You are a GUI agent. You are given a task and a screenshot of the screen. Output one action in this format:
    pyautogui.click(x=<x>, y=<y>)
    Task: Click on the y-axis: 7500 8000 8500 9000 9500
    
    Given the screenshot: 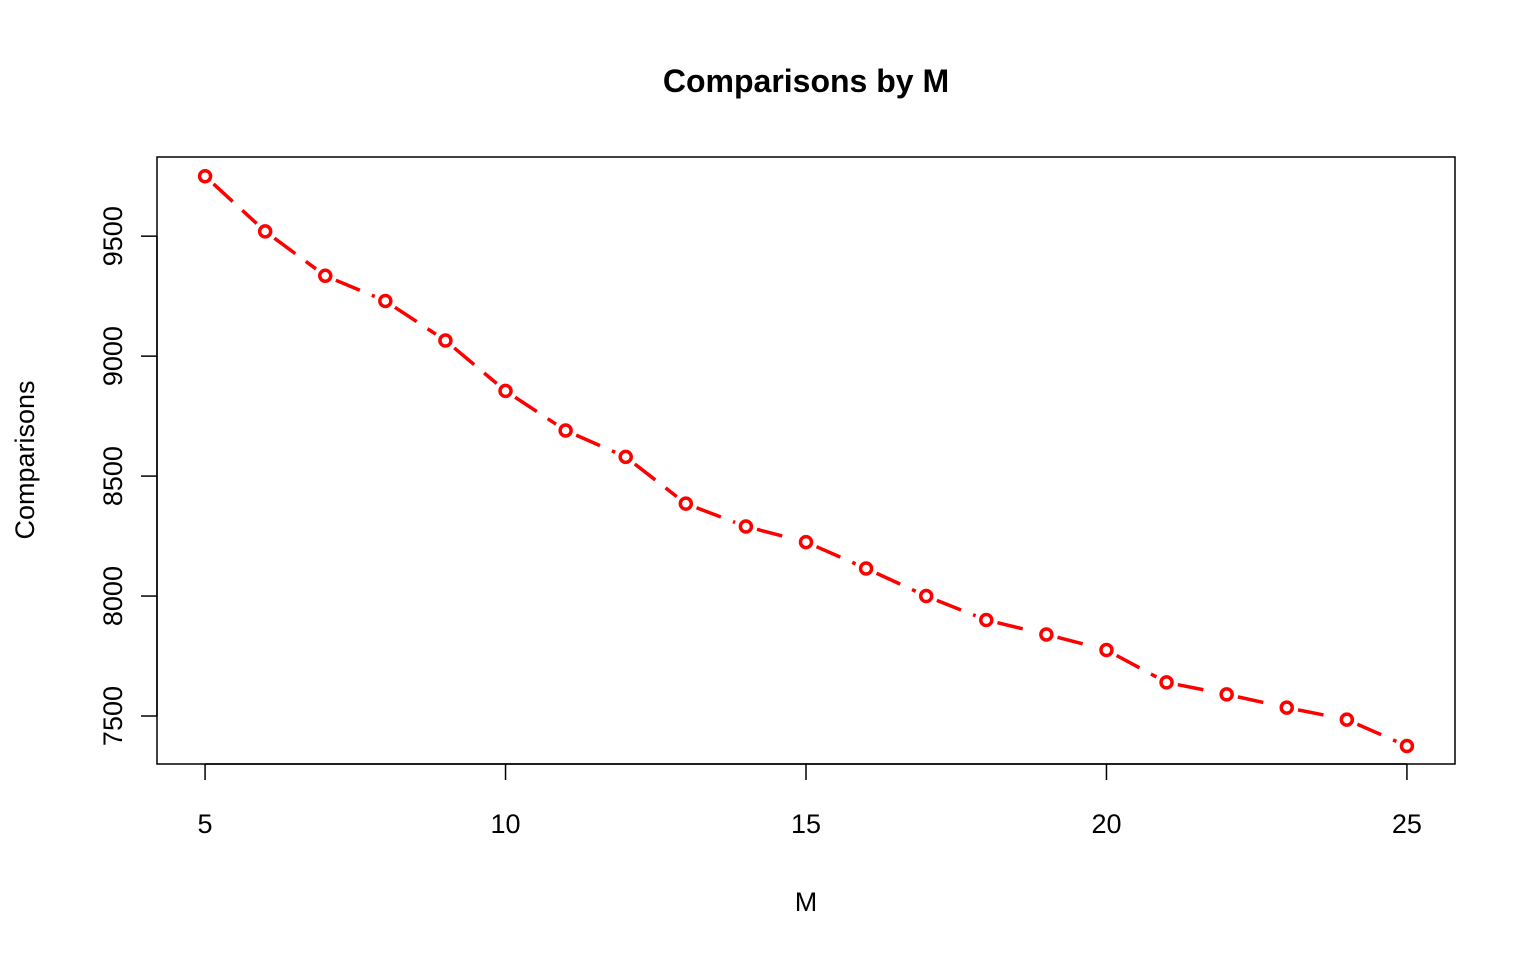 What is the action you would take?
    pyautogui.click(x=128, y=476)
    